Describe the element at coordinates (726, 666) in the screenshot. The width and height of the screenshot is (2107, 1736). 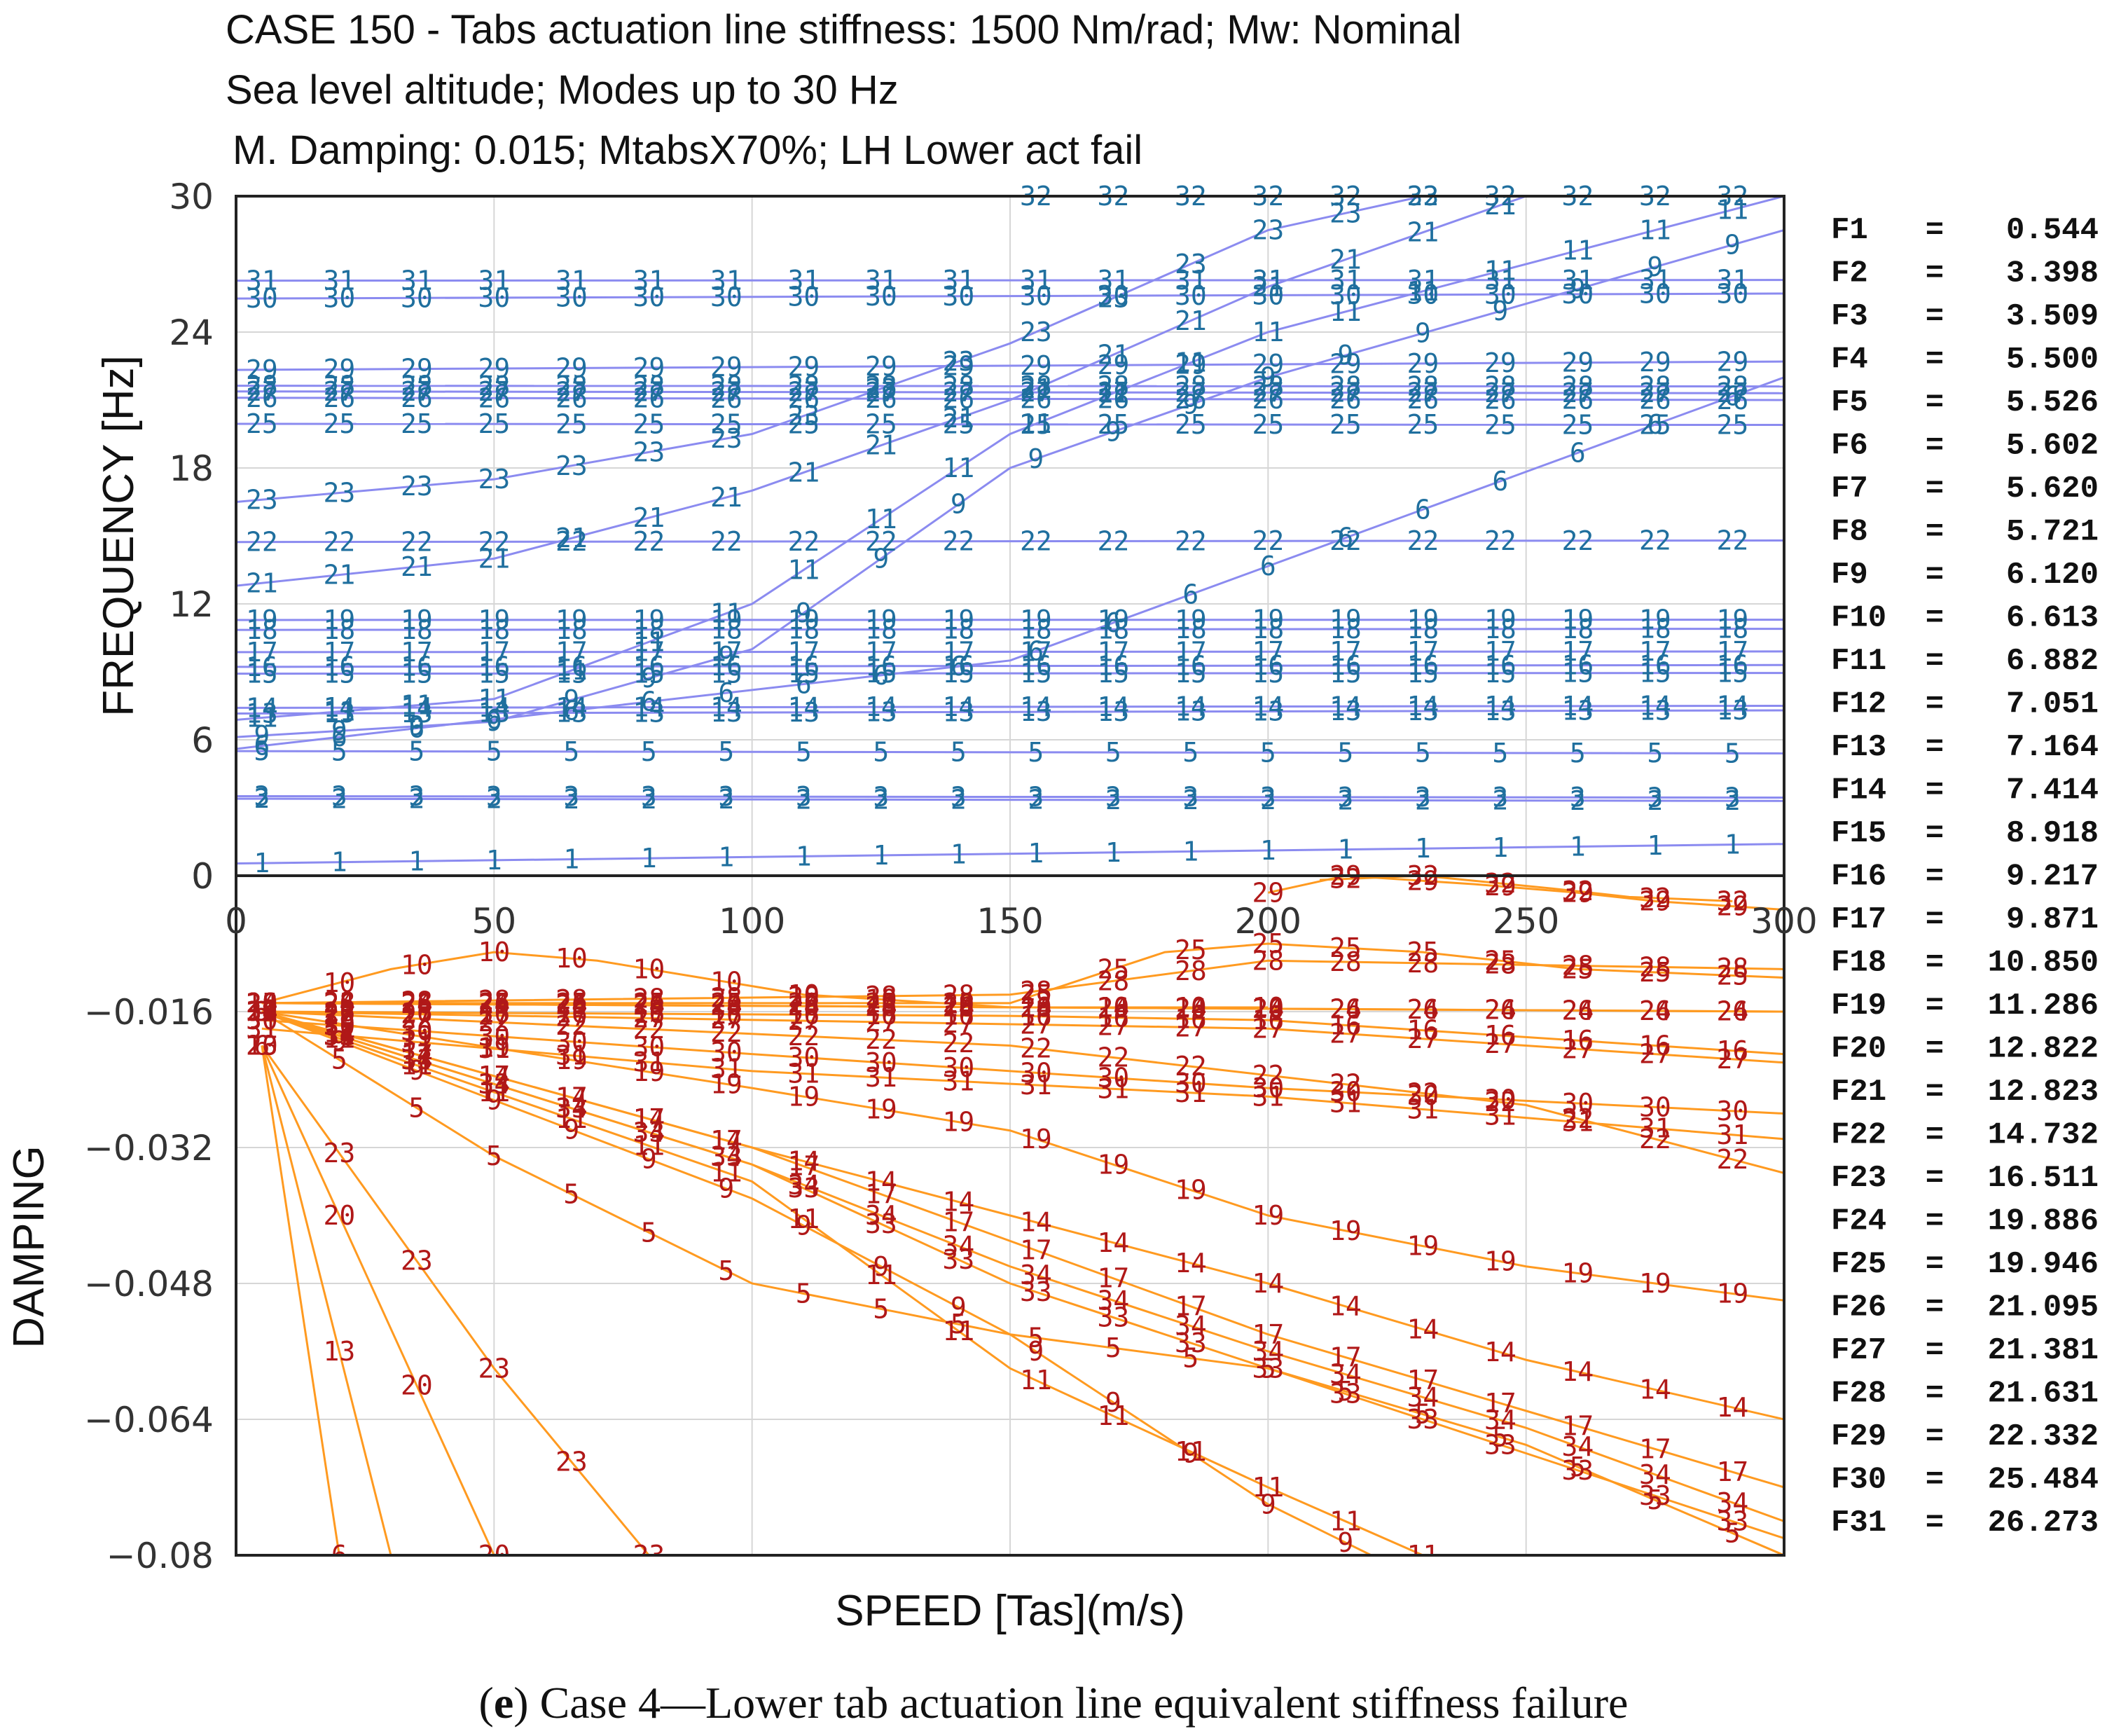
I see `frequency-mode-label: 16` at that location.